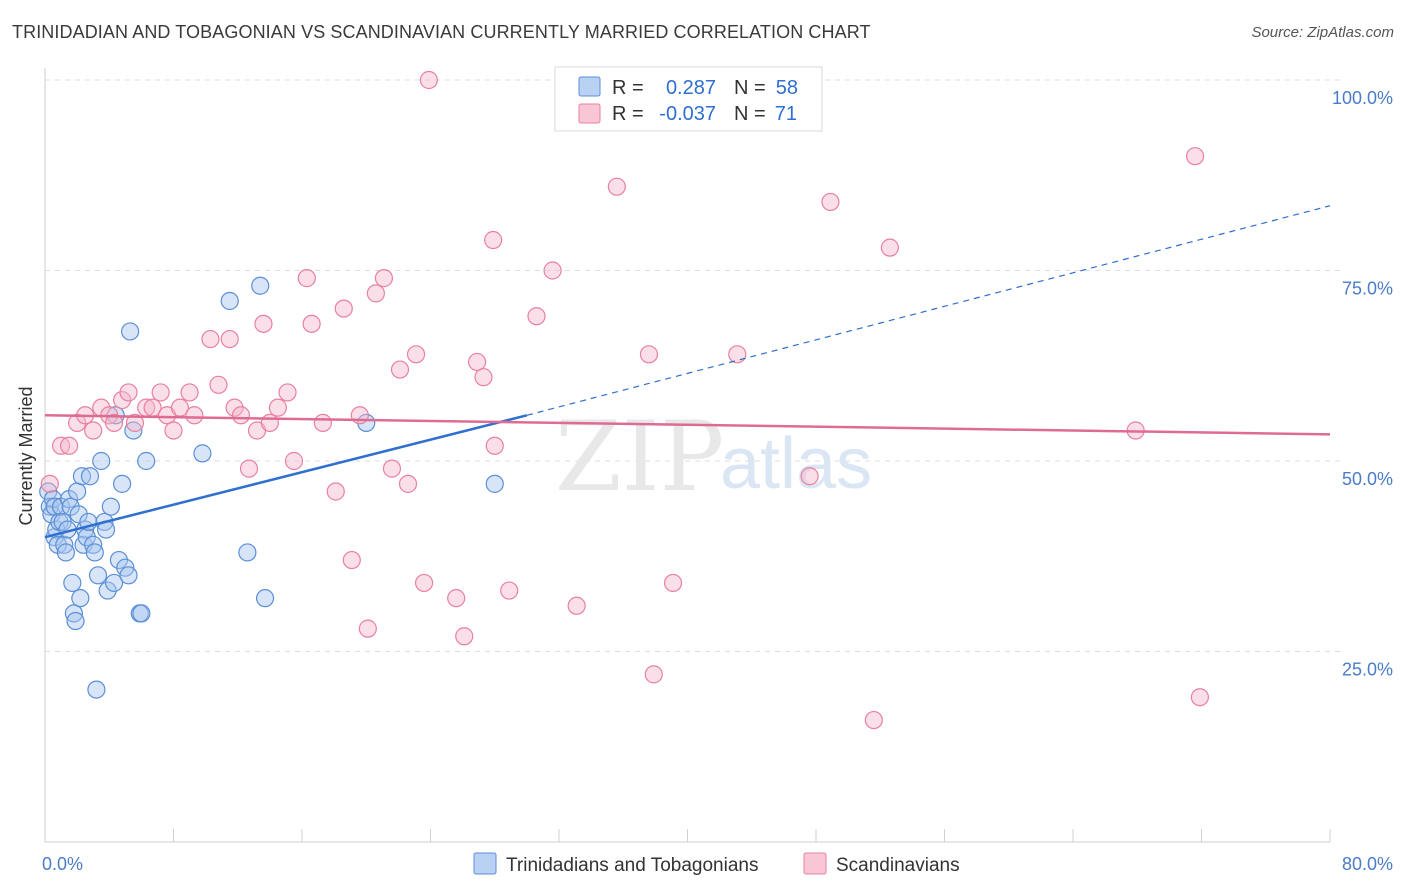  What do you see at coordinates (691, 88) in the screenshot?
I see `legend-r-value-1: 0.287` at bounding box center [691, 88].